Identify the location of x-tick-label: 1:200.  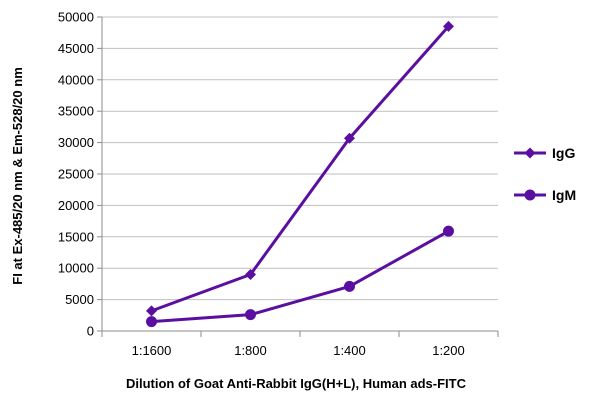
(448, 350).